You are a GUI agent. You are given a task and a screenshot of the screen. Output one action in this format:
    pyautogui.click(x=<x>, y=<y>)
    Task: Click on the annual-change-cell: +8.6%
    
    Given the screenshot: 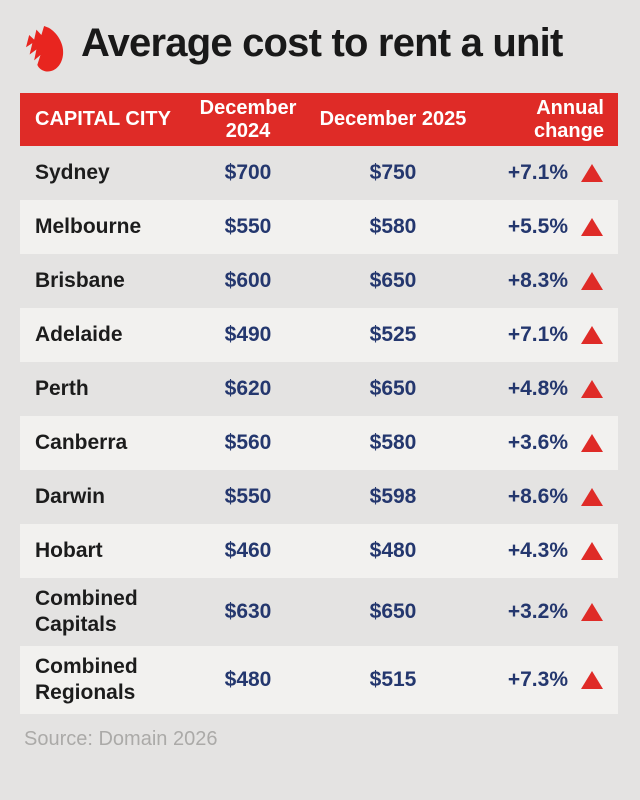 What is the action you would take?
    pyautogui.click(x=543, y=497)
    